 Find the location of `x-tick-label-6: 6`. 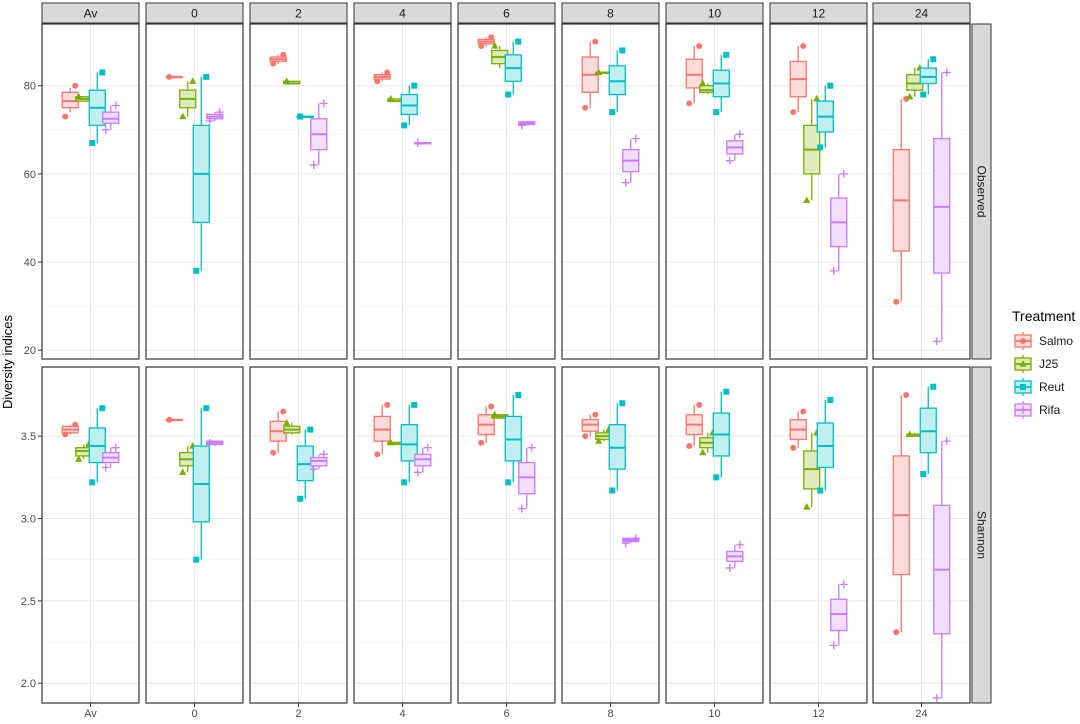

x-tick-label-6: 6 is located at coordinates (506, 713).